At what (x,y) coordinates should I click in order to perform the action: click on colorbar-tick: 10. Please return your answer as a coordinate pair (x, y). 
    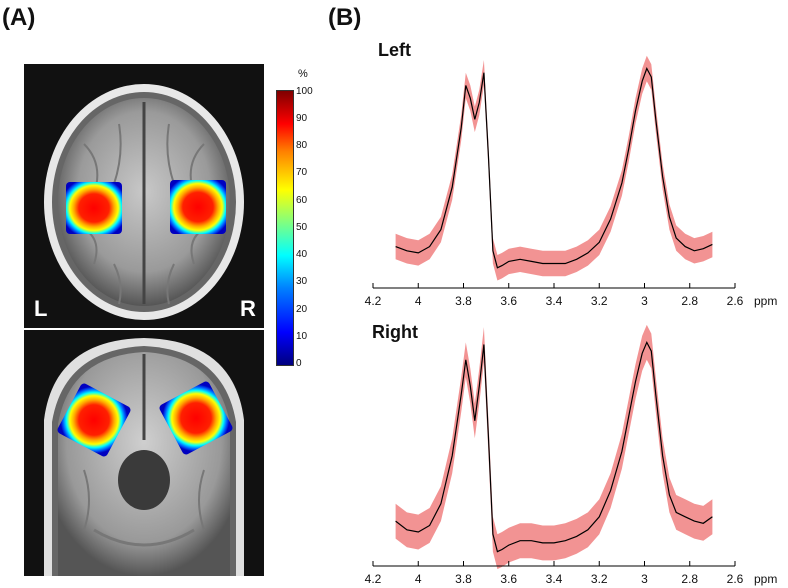
    Looking at the image, I should click on (302, 336).